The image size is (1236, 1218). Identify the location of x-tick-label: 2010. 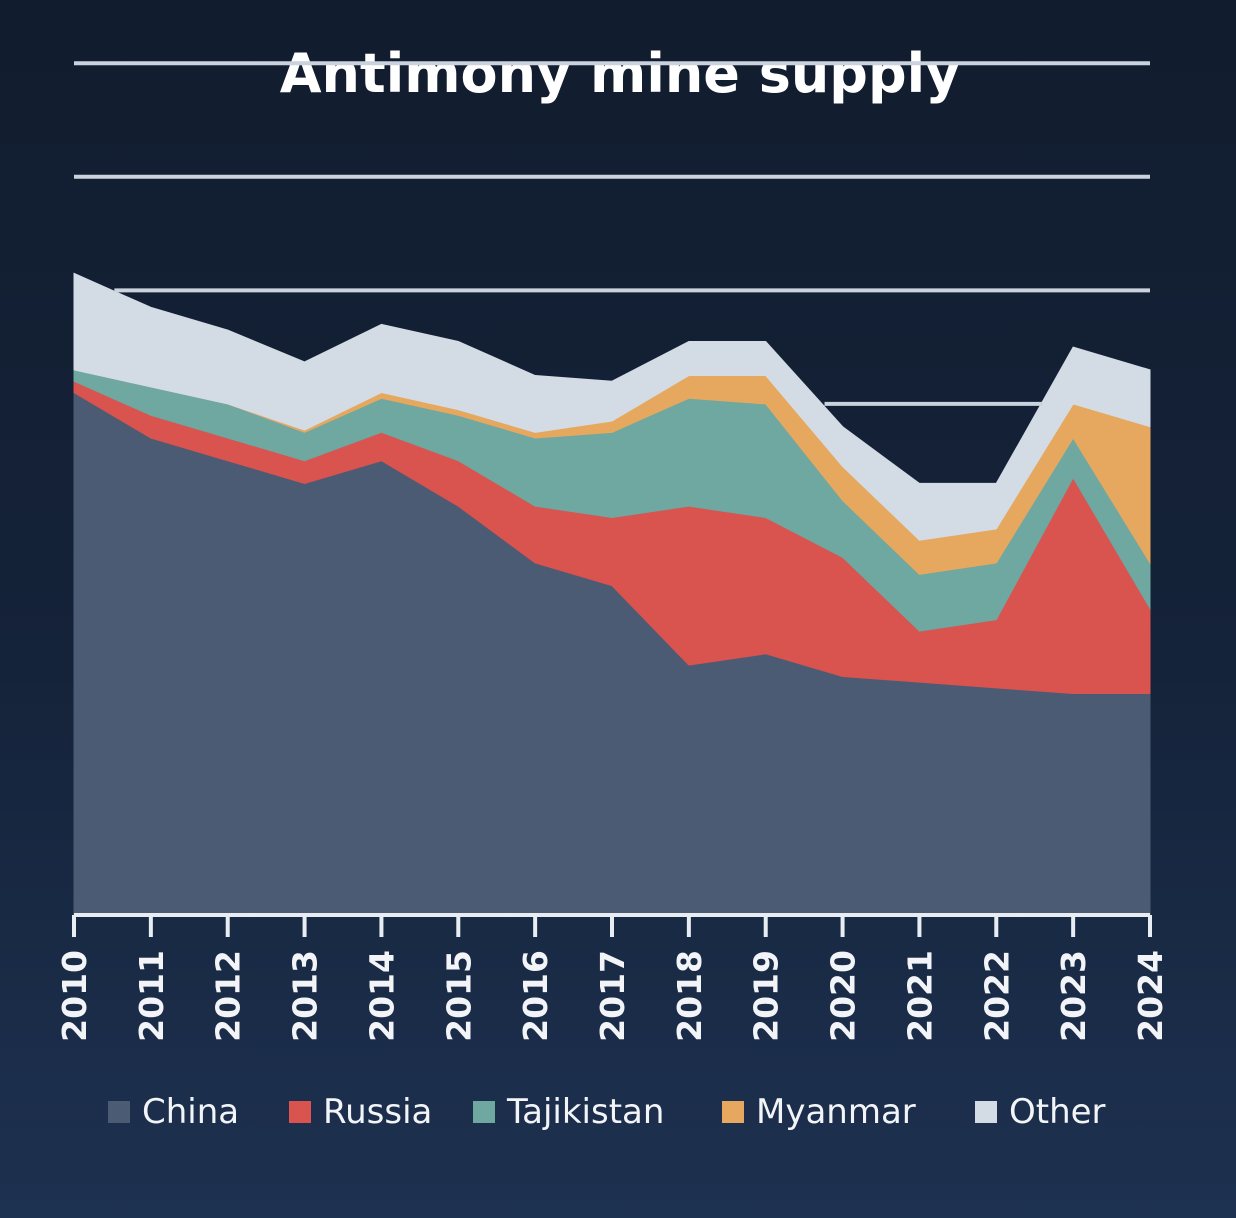
(74, 996).